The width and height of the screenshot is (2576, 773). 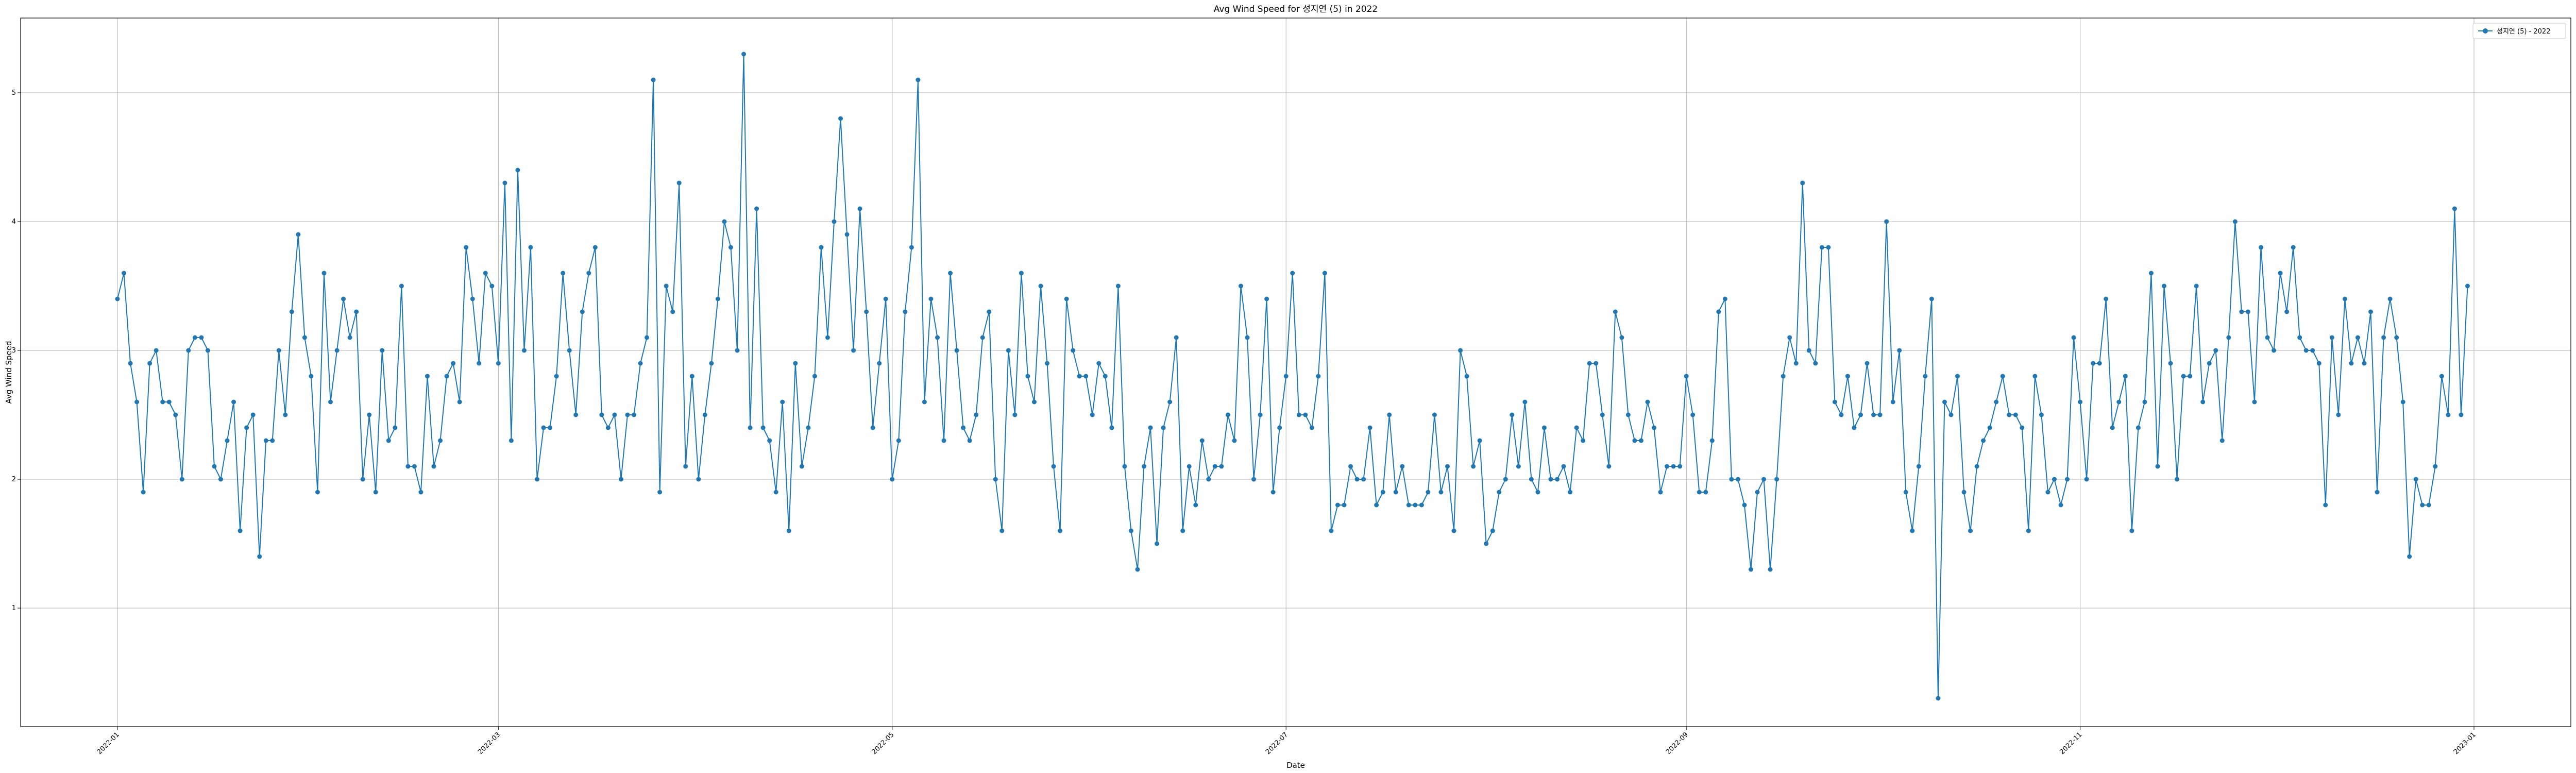 What do you see at coordinates (1295, 765) in the screenshot?
I see `x-axis-title: Date` at bounding box center [1295, 765].